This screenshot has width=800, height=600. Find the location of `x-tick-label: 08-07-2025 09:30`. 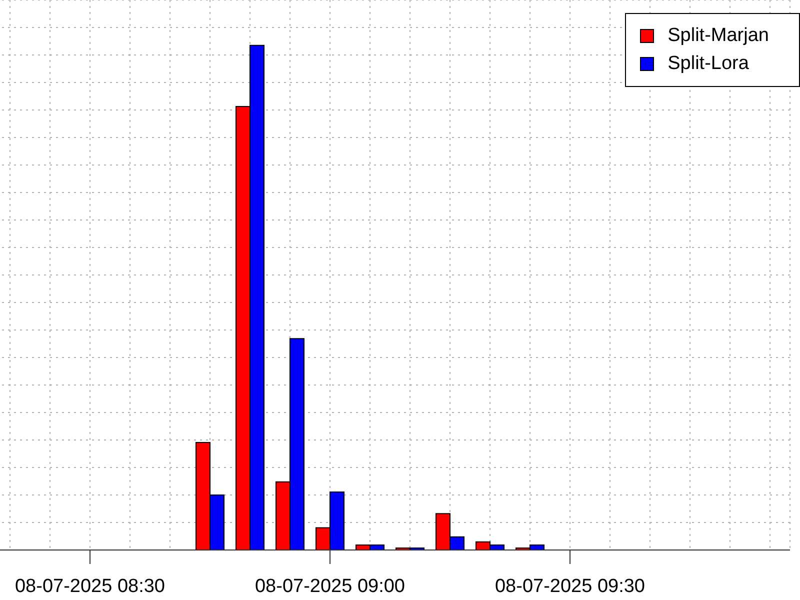

x-tick-label: 08-07-2025 09:30 is located at coordinates (570, 586).